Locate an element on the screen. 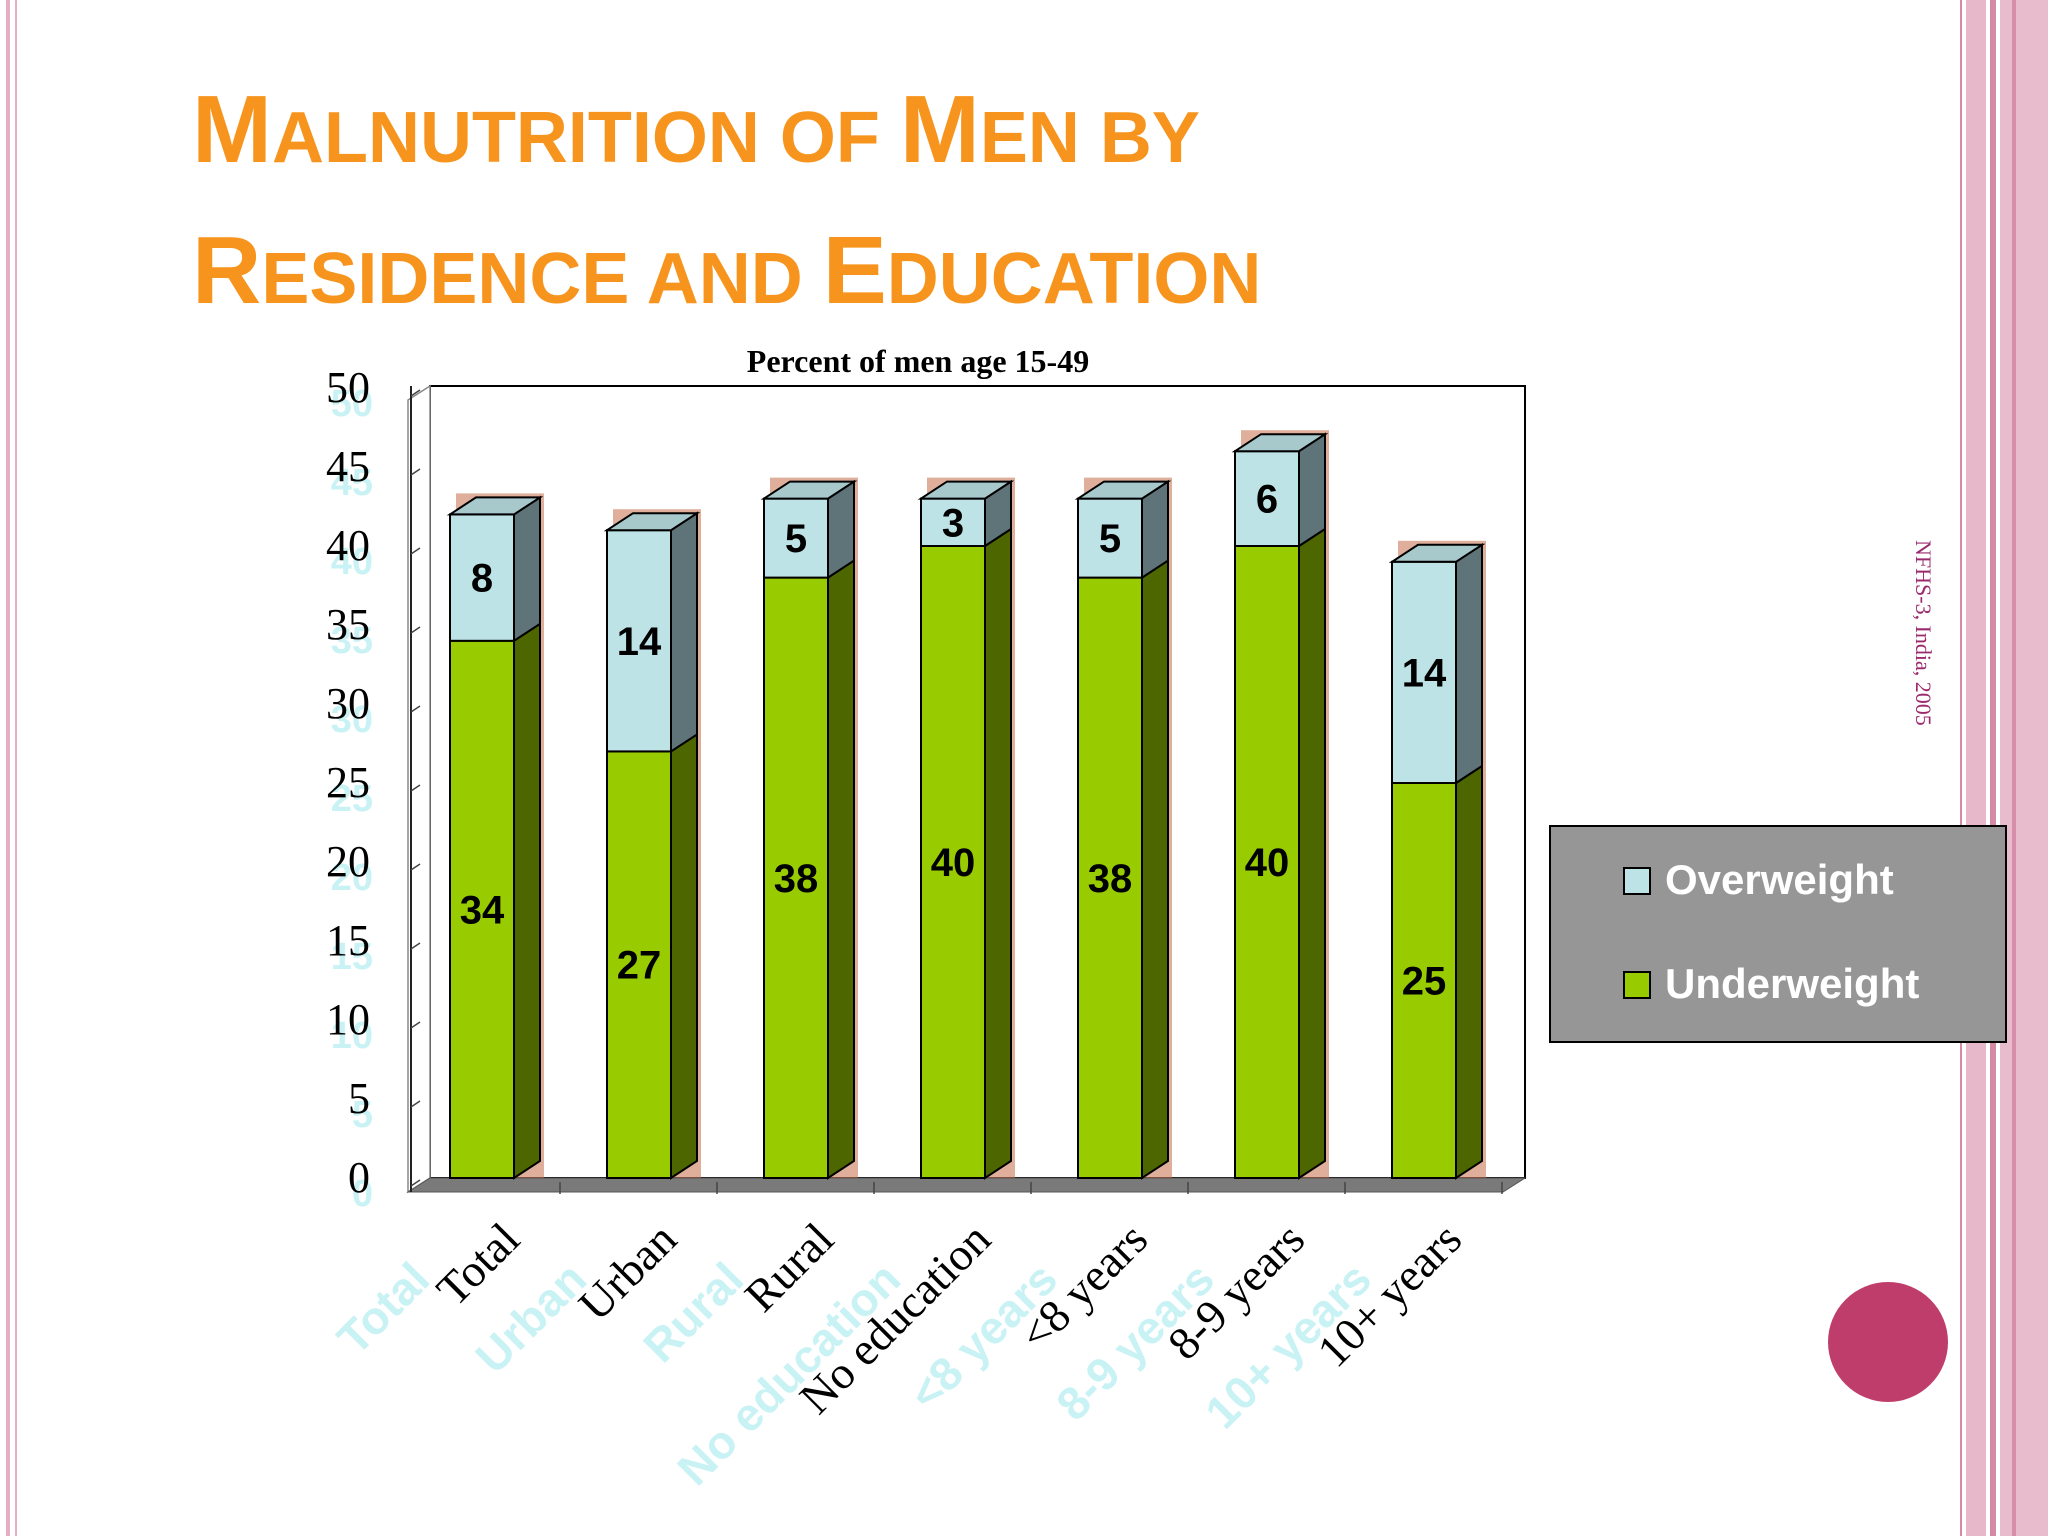  y-tick-label-ghost: 15 is located at coordinates (352, 957).